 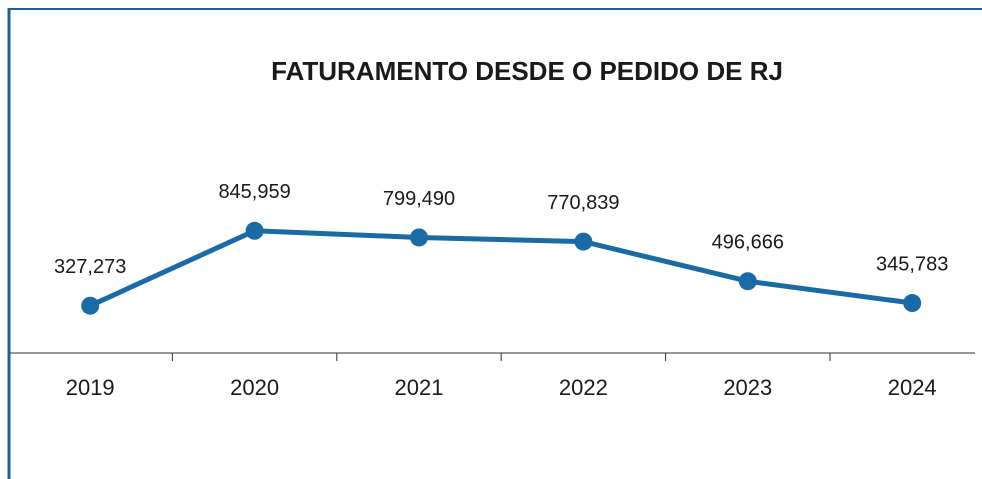 What do you see at coordinates (747, 387) in the screenshot?
I see `x-tick-label: 2023` at bounding box center [747, 387].